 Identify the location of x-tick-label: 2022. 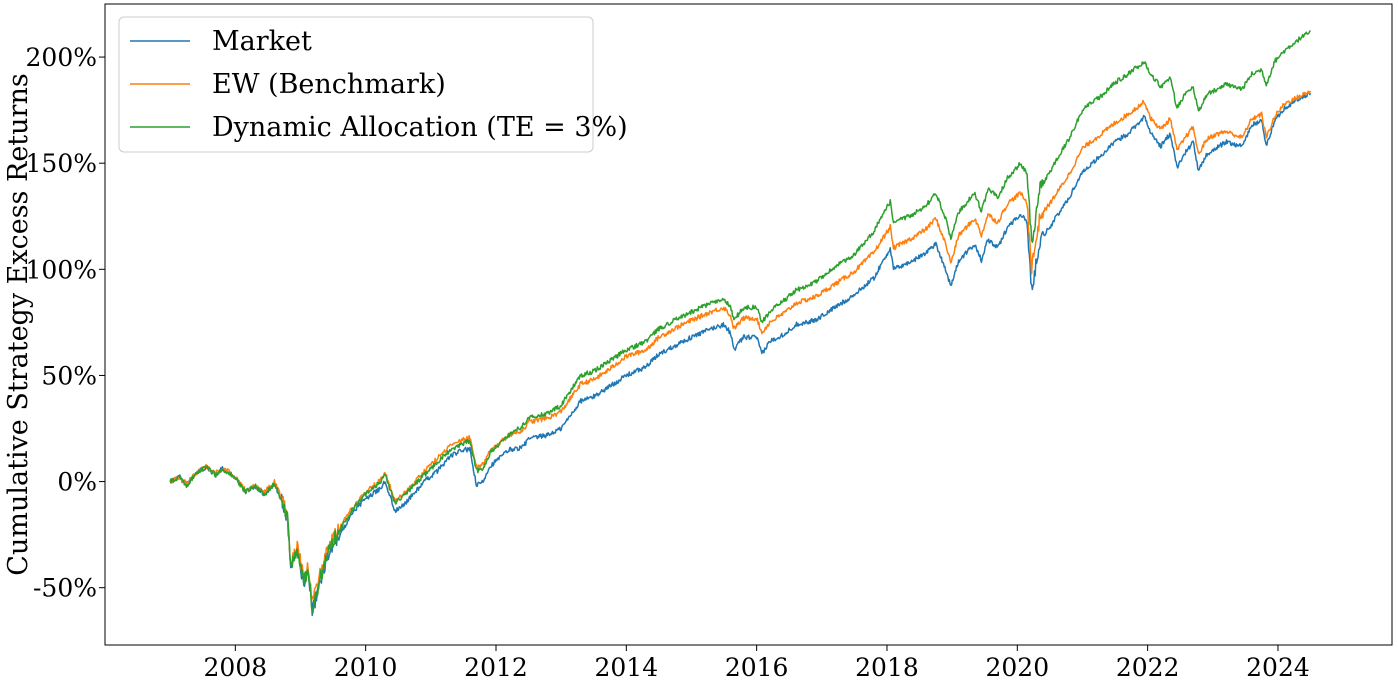
(1148, 667).